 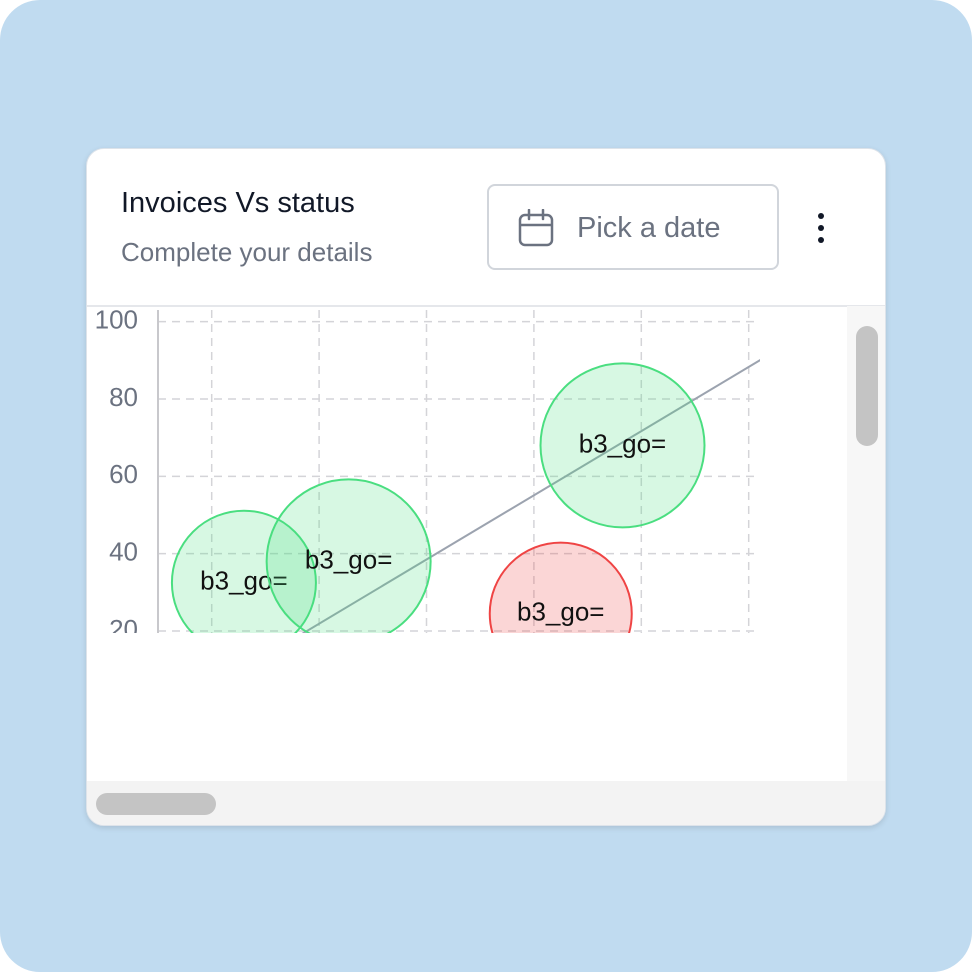 I want to click on more-menu, so click(x=821, y=228).